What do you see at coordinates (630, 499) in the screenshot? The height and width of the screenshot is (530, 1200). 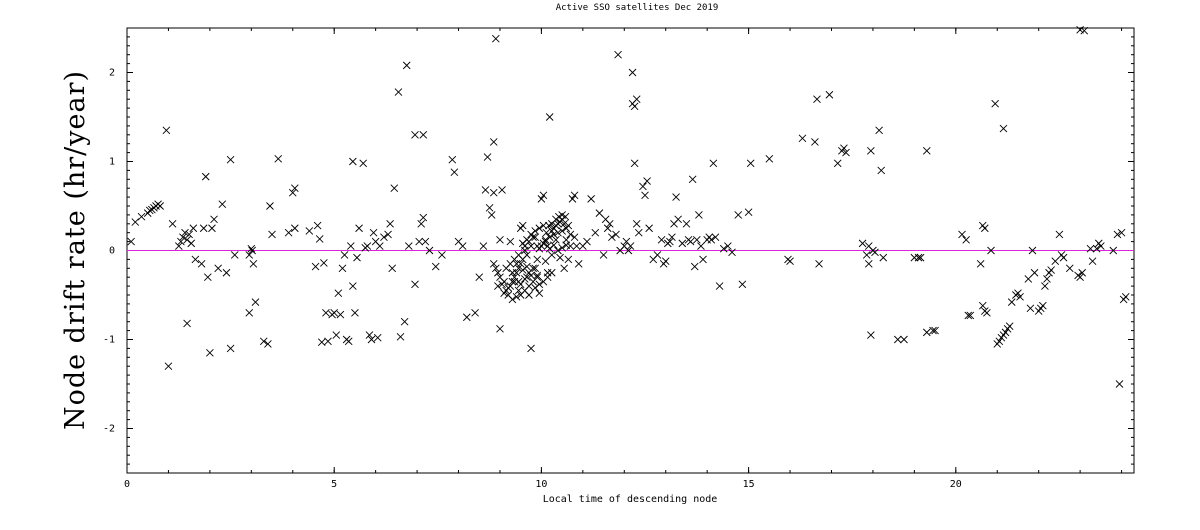 I see `x-axis-label: Local time of descending node` at bounding box center [630, 499].